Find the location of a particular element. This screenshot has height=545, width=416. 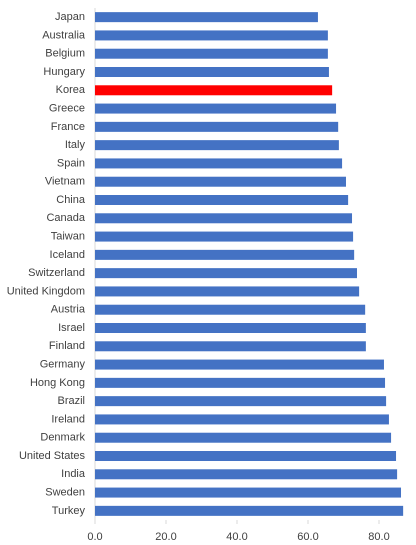

y-tick-label: Austria is located at coordinates (68, 310).